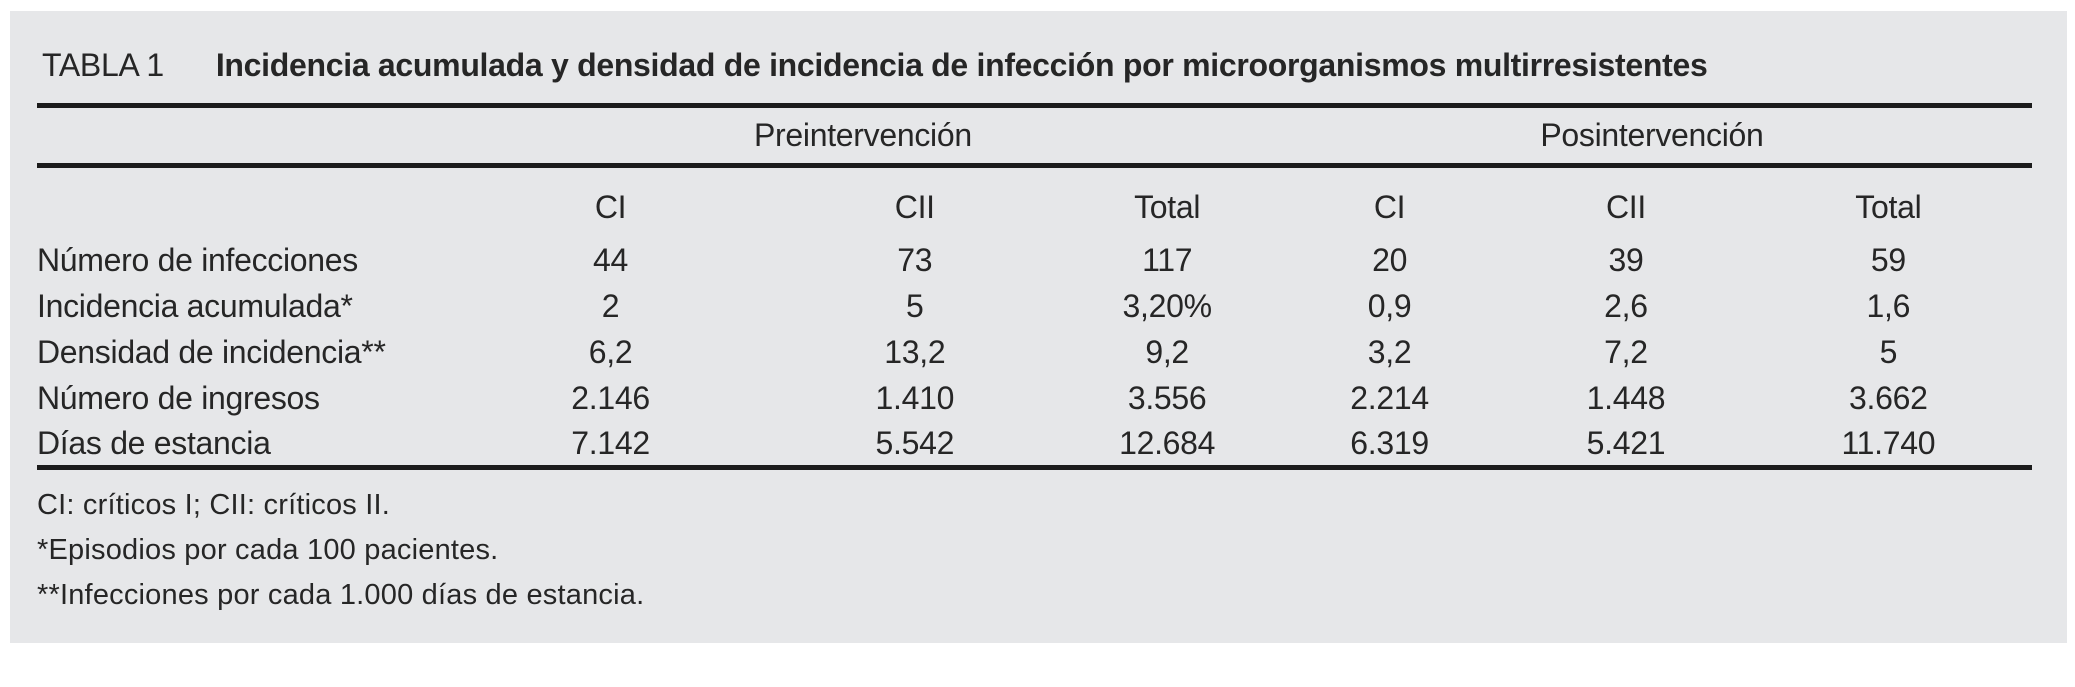 The height and width of the screenshot is (687, 2075). I want to click on cell-value: 6.319, so click(1389, 445).